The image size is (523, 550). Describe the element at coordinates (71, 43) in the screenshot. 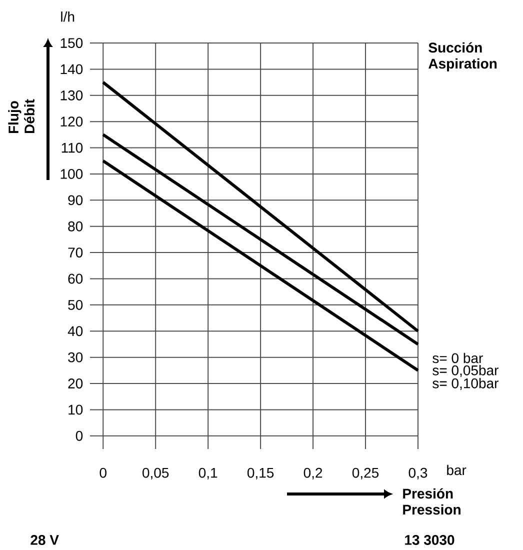

I see `y-tick-label: 150` at that location.